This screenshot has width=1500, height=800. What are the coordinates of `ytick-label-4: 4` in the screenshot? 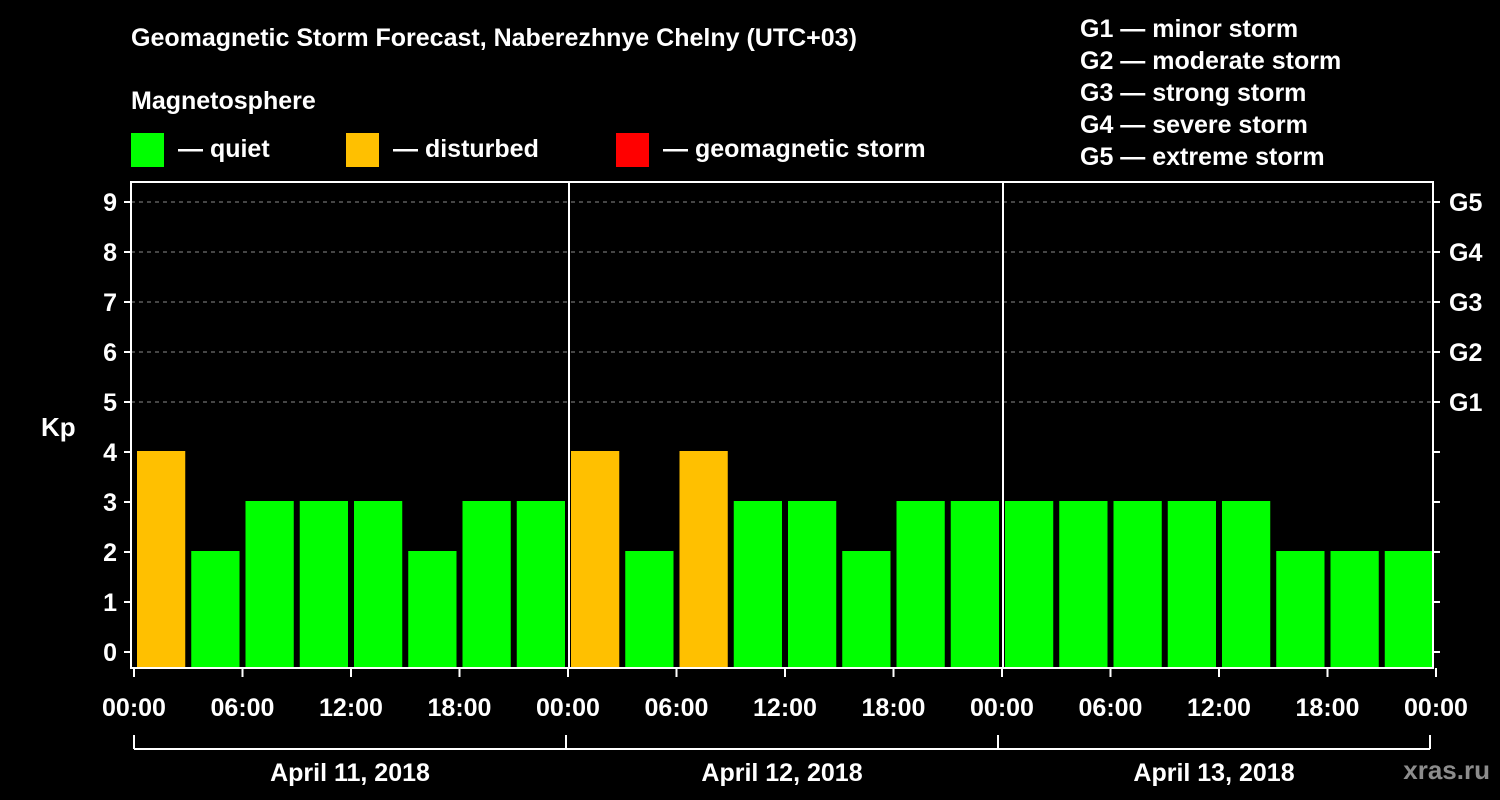 It's located at (110, 453).